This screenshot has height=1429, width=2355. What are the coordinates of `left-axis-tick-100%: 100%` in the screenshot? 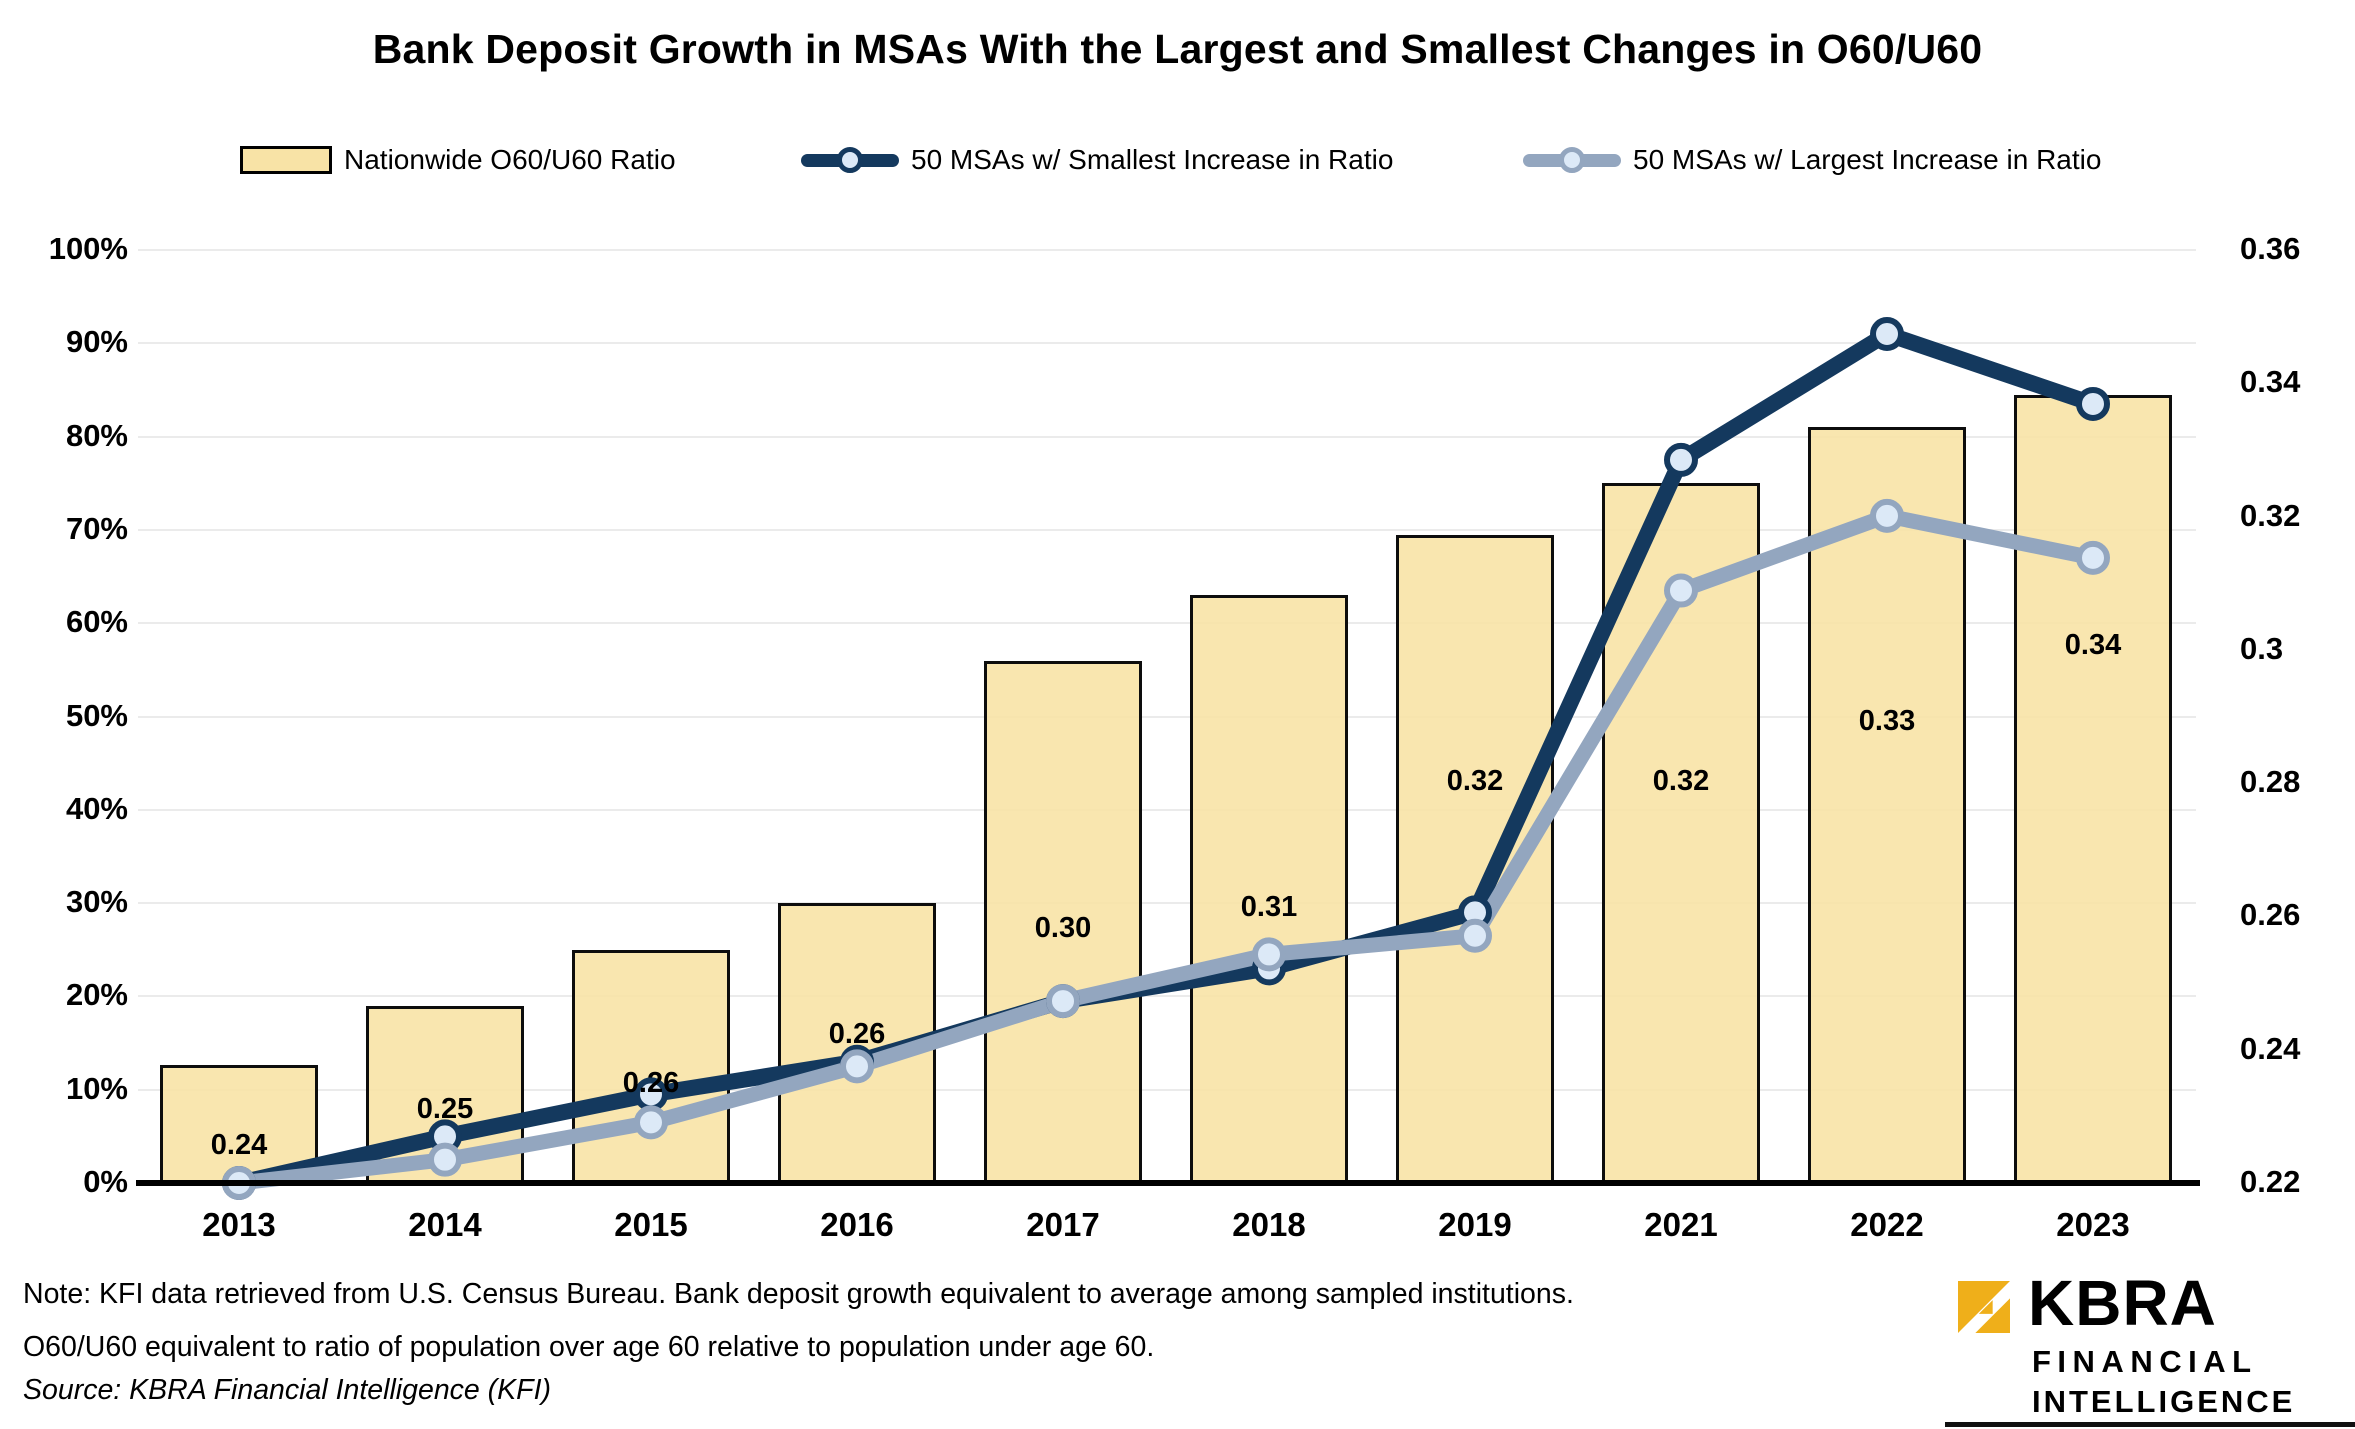 It's located at (88, 248).